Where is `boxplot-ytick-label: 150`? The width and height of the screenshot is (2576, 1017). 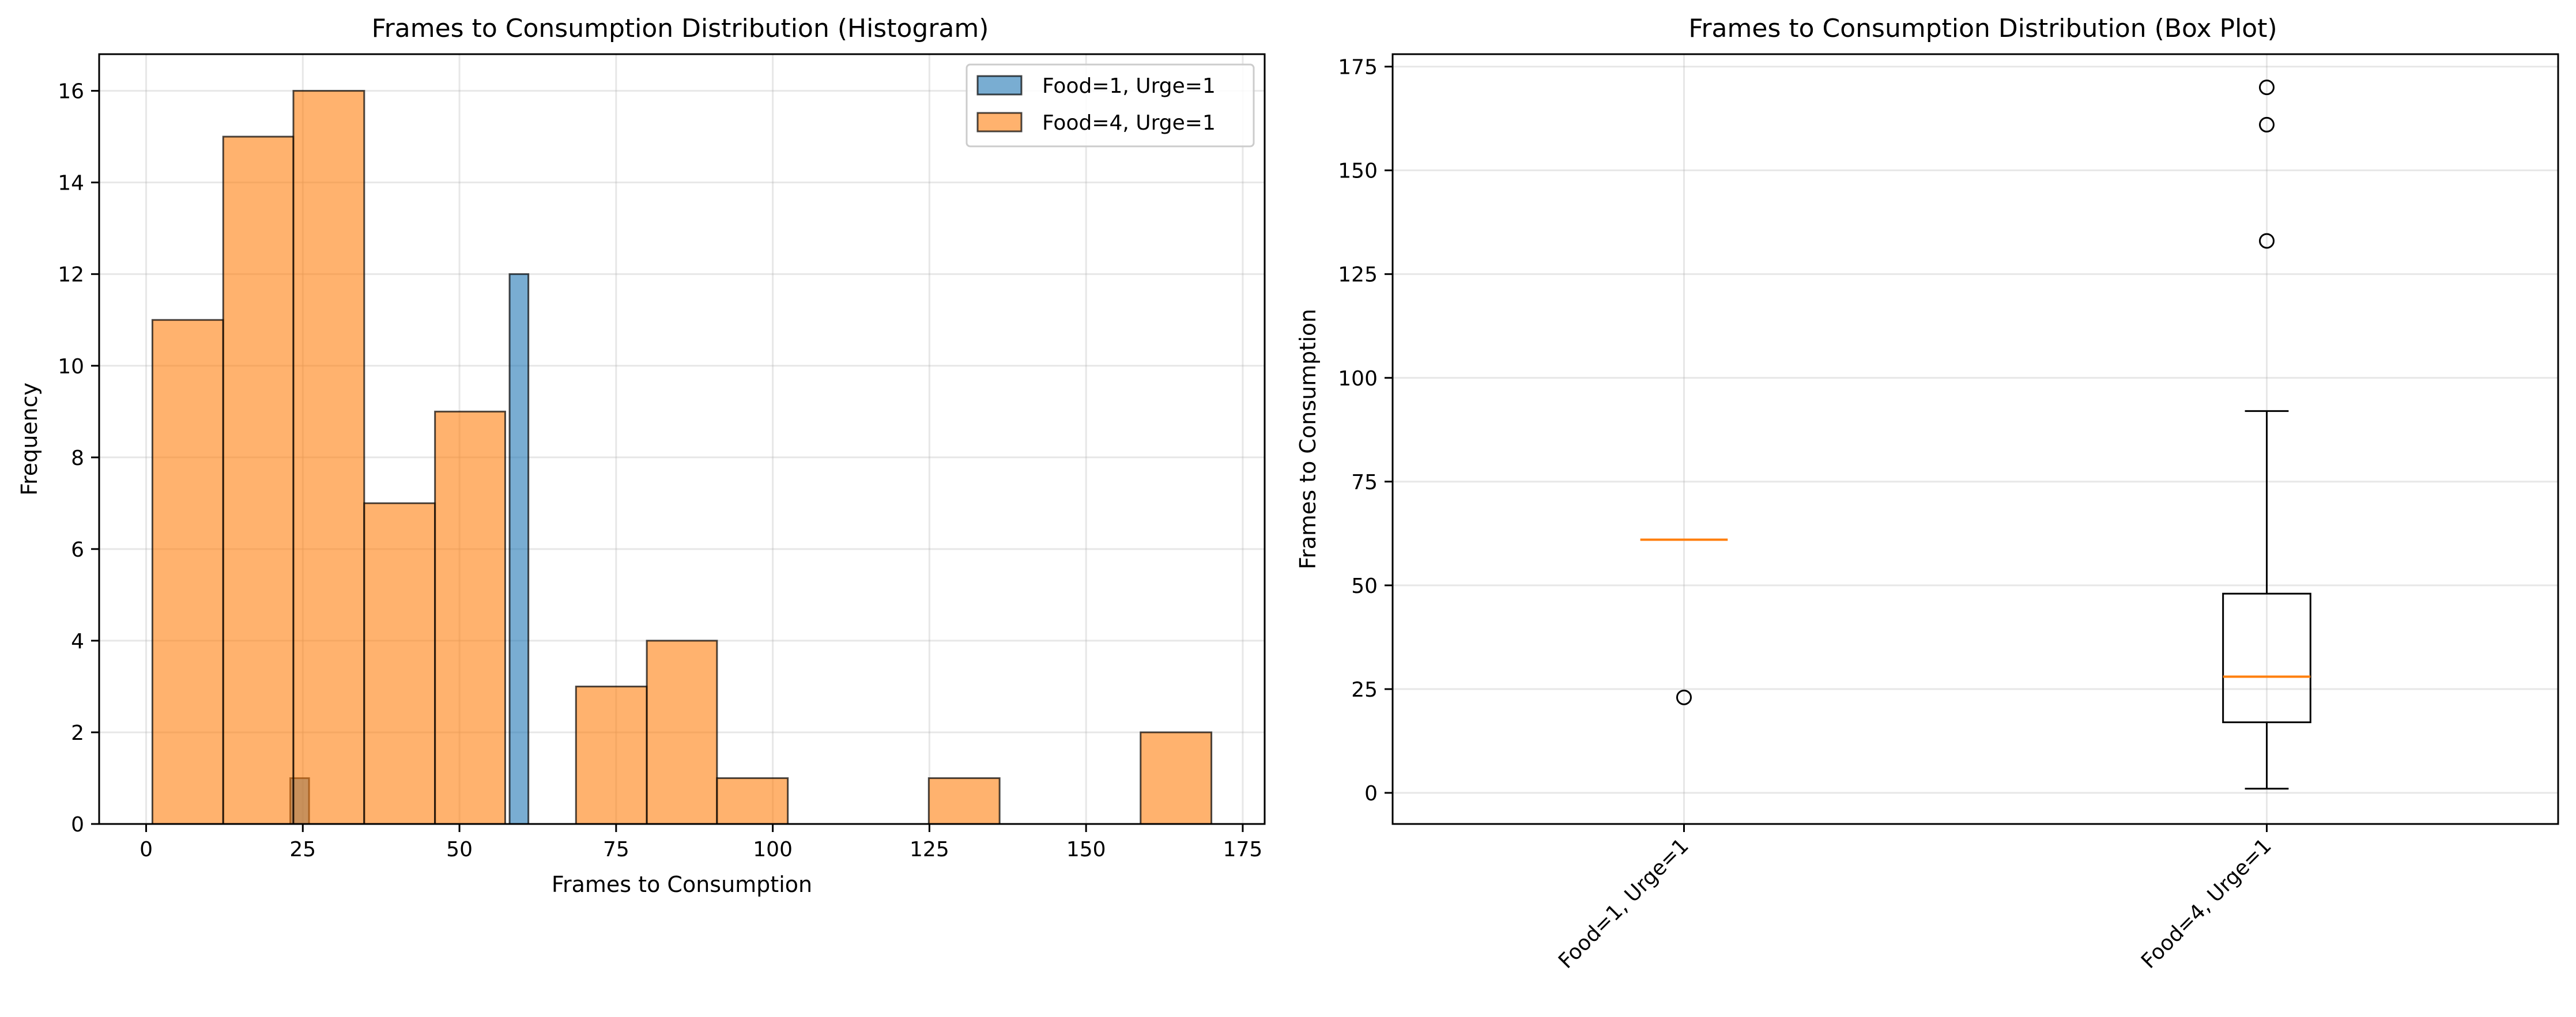 boxplot-ytick-label: 150 is located at coordinates (1358, 171).